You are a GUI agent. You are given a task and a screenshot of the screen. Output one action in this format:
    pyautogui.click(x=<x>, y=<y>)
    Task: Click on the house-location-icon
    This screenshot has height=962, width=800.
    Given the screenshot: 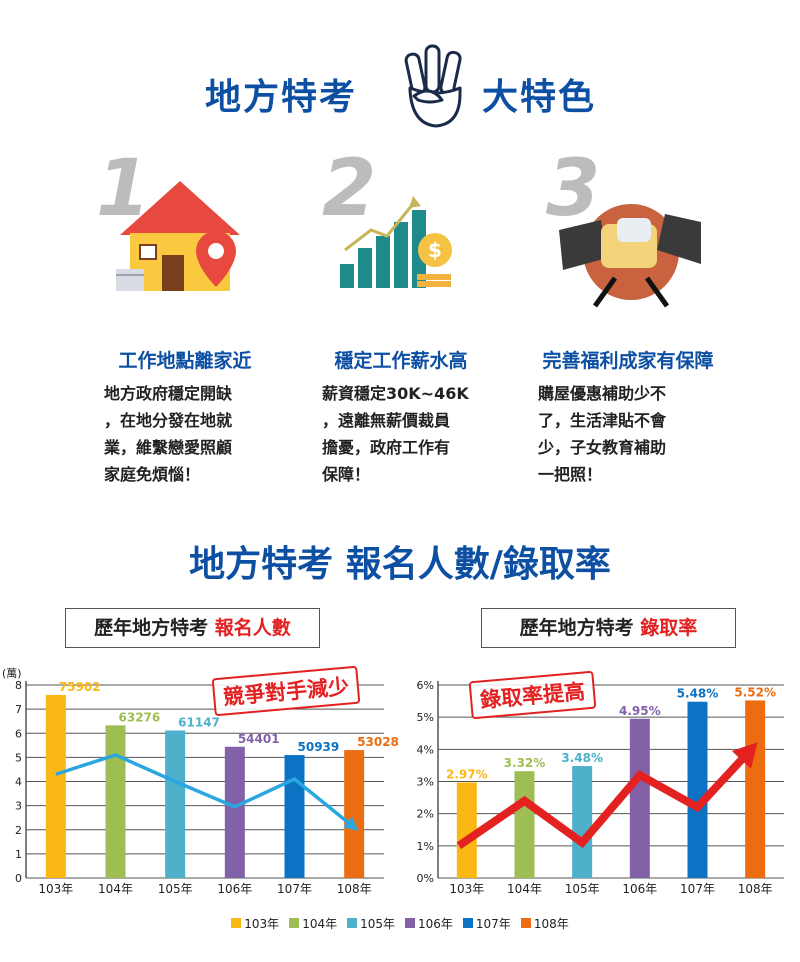 What is the action you would take?
    pyautogui.click(x=178, y=236)
    